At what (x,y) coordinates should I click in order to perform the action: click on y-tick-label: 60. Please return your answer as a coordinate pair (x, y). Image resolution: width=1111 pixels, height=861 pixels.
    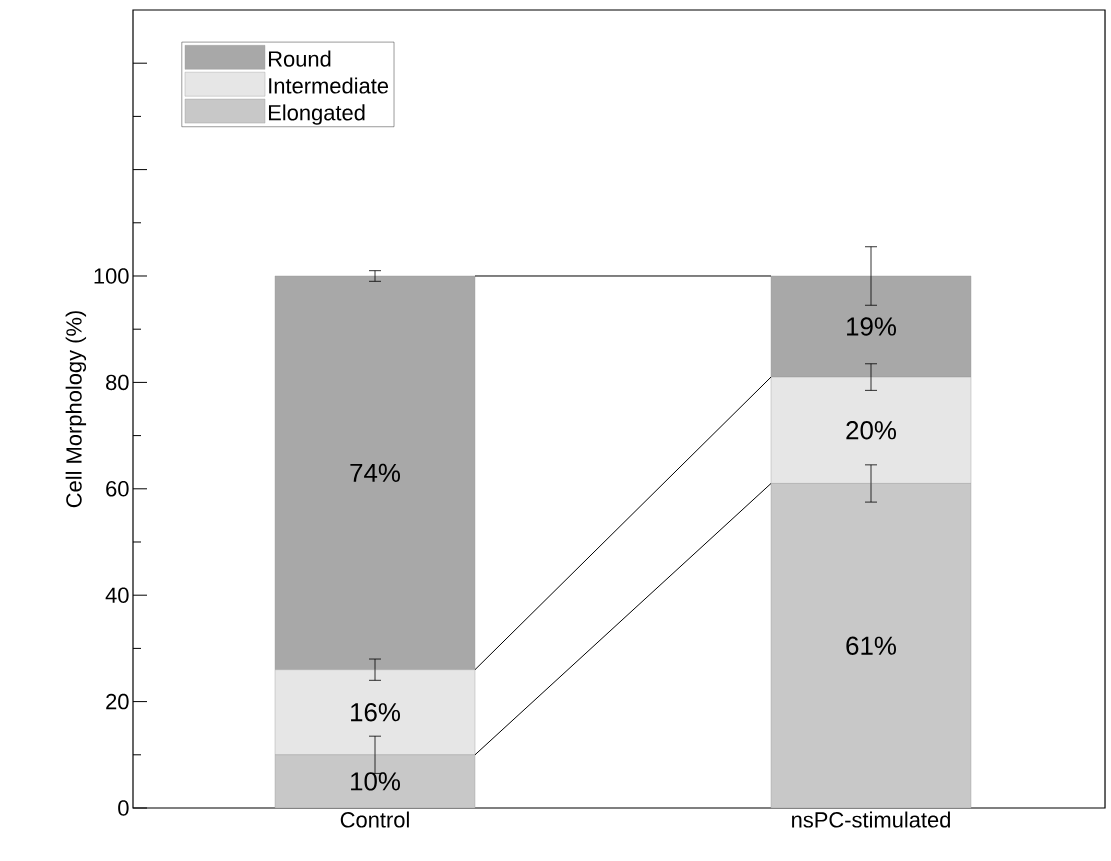
    Looking at the image, I should click on (117, 489).